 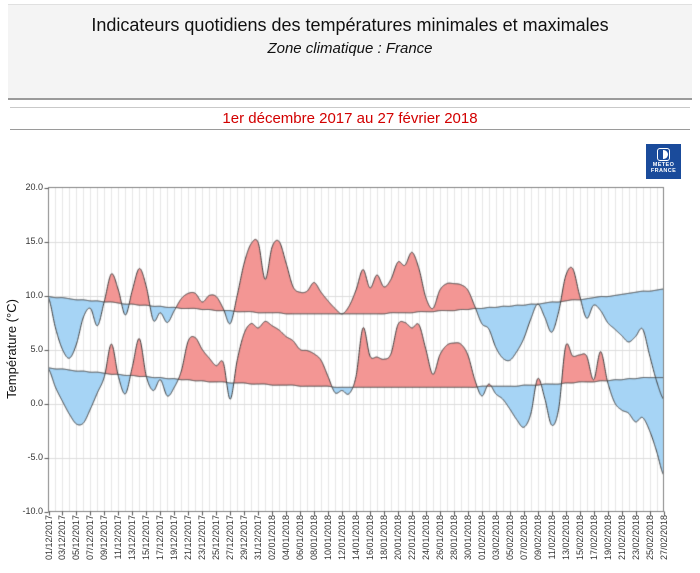 What do you see at coordinates (453, 538) in the screenshot?
I see `x-tick-label: 28/01/2018` at bounding box center [453, 538].